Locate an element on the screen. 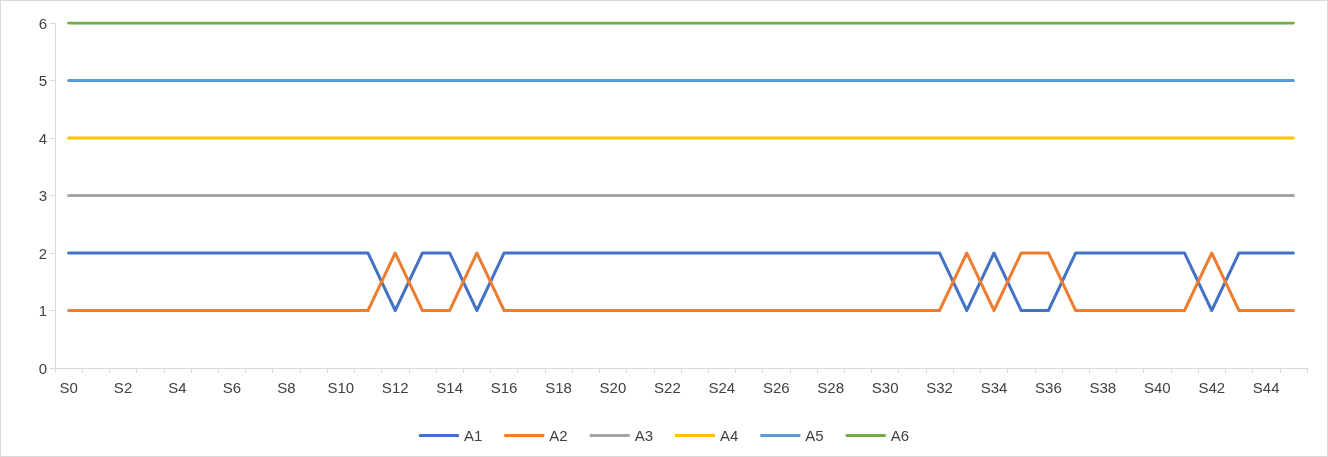 The width and height of the screenshot is (1328, 457). x-tick-label: S18 is located at coordinates (558, 387).